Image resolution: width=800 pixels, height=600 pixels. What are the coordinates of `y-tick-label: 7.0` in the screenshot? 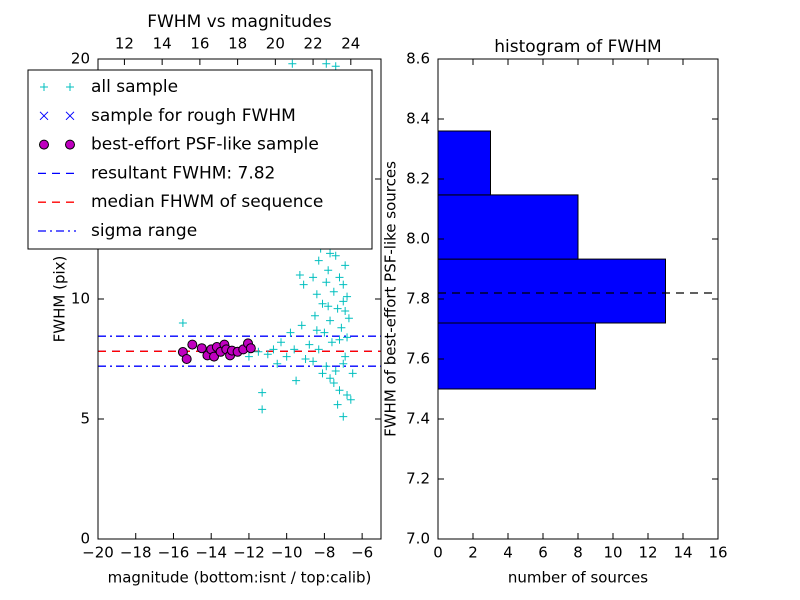 It's located at (418, 539).